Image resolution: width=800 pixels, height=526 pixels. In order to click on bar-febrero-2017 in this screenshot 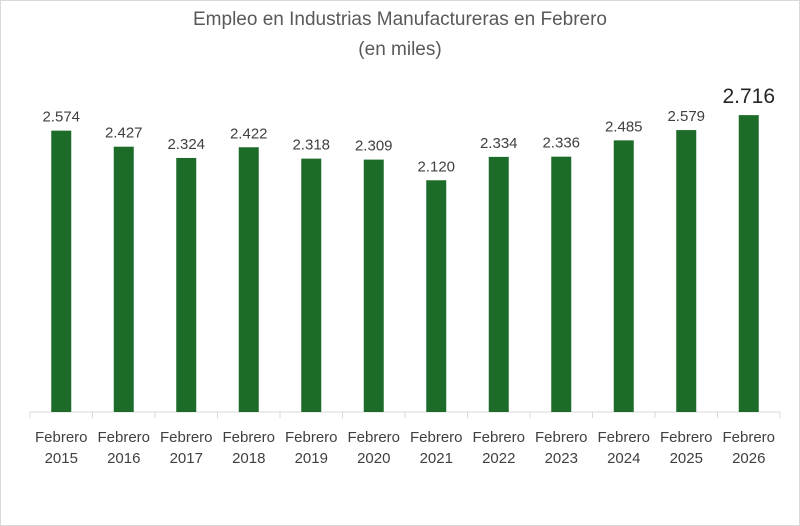, I will do `click(186, 284)`.